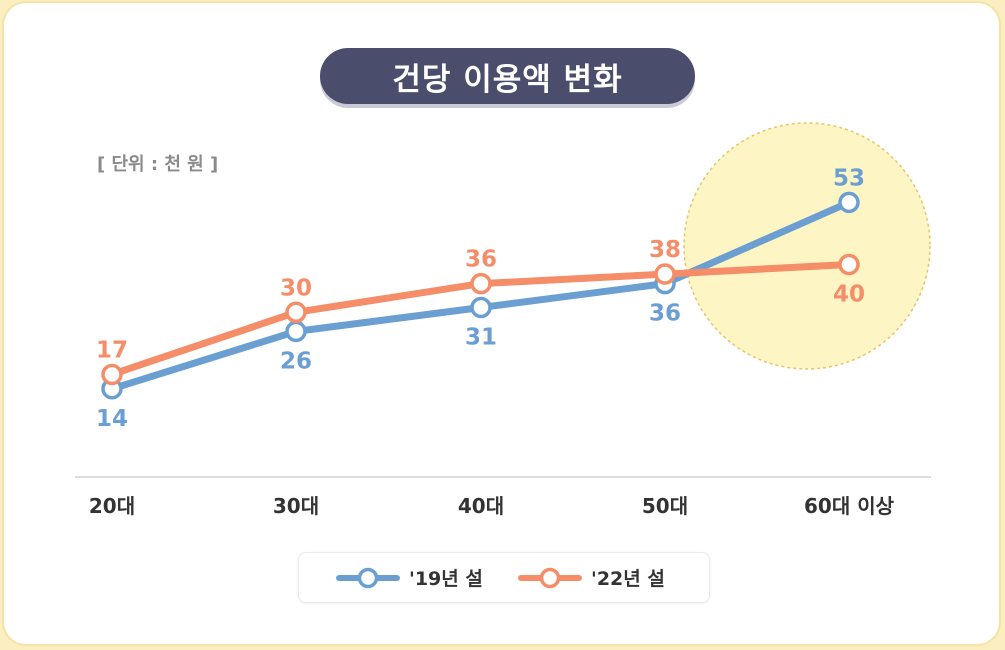 The height and width of the screenshot is (650, 1005). Describe the element at coordinates (807, 246) in the screenshot. I see `highlight-circle` at that location.